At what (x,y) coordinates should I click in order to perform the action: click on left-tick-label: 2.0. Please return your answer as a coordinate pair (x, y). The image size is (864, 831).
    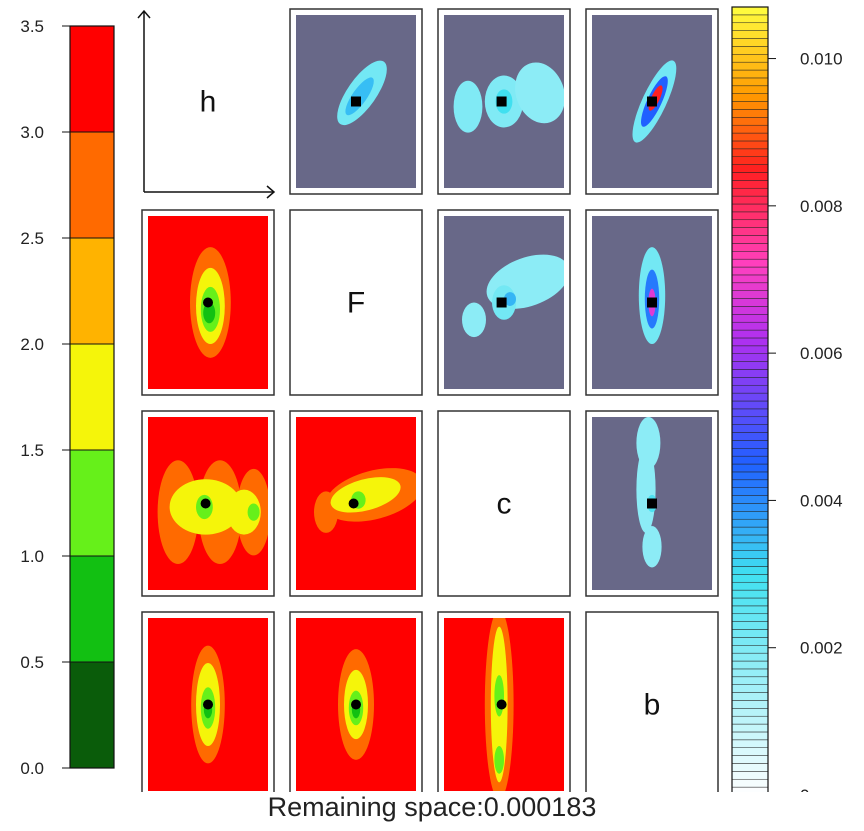
    Looking at the image, I should click on (32, 344).